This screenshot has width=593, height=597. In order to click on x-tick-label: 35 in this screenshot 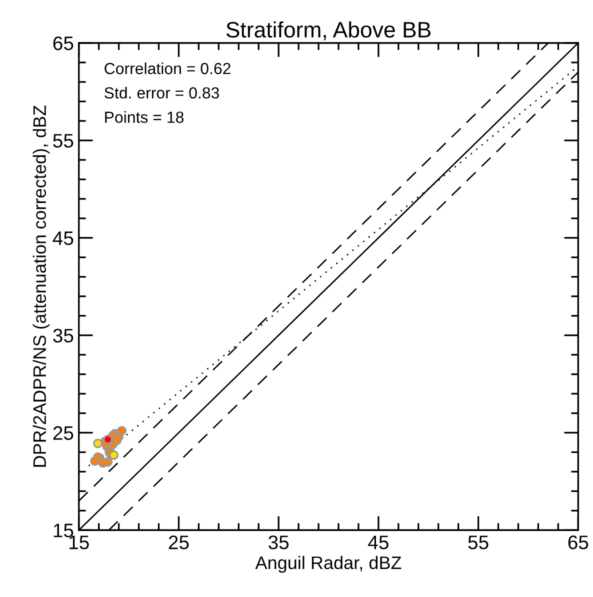, I will do `click(278, 543)`.